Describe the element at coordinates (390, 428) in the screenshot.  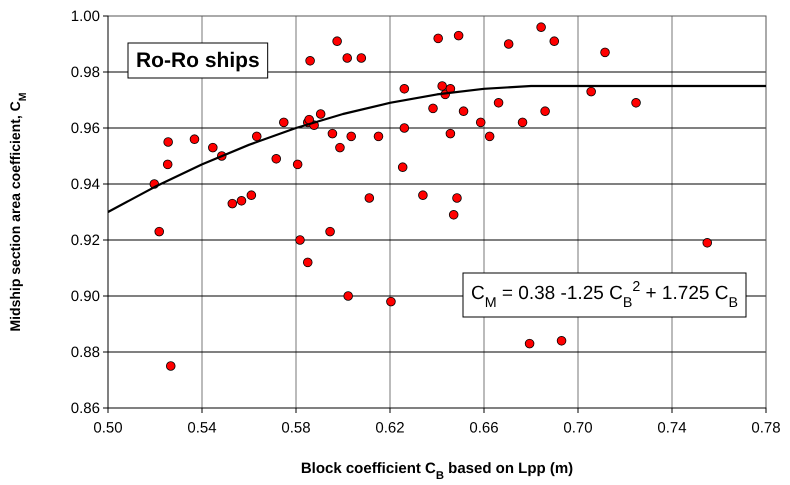
I see `x-tick-label: 0.62` at that location.